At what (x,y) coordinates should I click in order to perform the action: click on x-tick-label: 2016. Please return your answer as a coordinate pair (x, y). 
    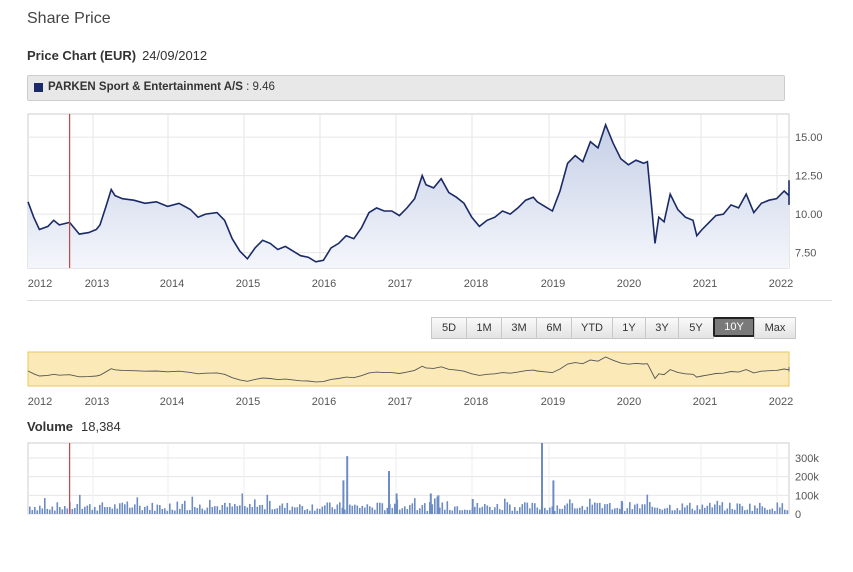
    Looking at the image, I should click on (324, 284).